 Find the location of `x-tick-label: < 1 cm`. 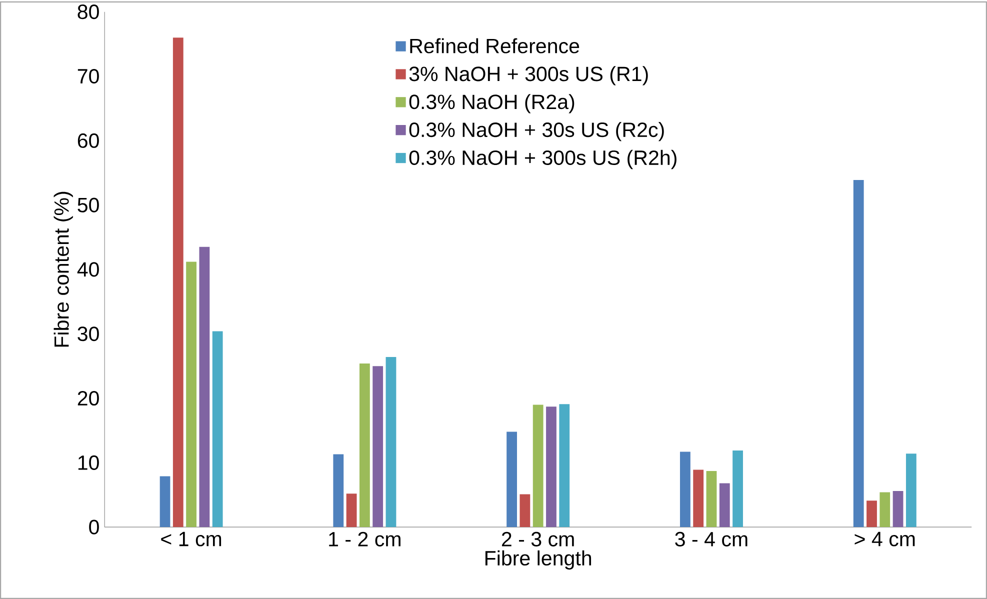

x-tick-label: < 1 cm is located at coordinates (191, 539).